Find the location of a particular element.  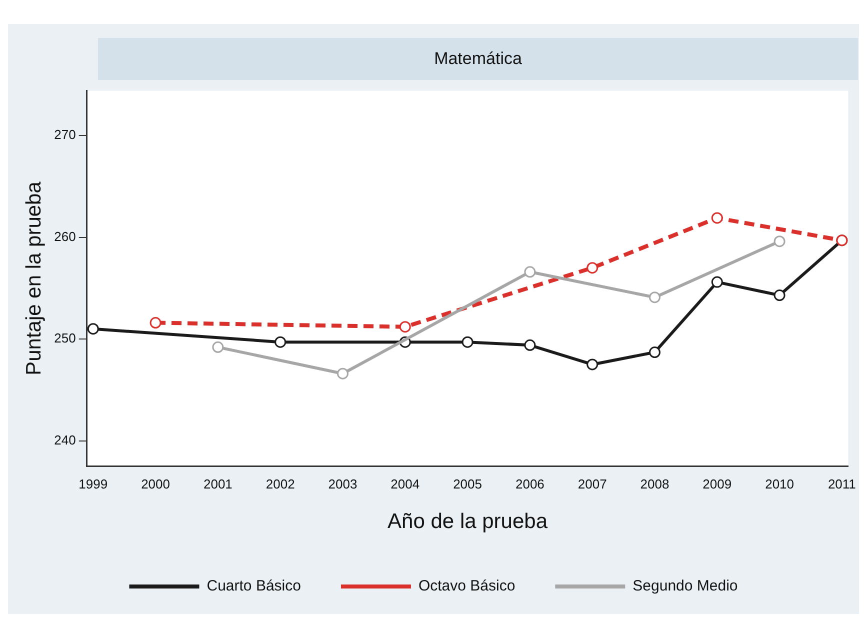

y-tick-label: 250 is located at coordinates (65, 338).